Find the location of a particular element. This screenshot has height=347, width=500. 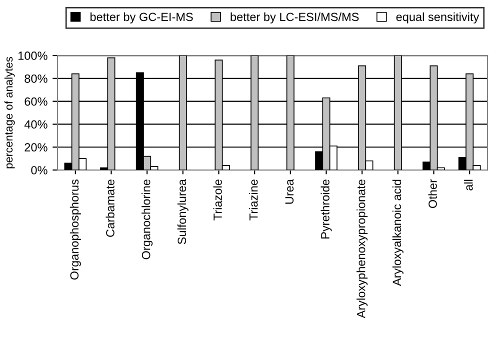

y-tick-label: 100% is located at coordinates (33, 56).